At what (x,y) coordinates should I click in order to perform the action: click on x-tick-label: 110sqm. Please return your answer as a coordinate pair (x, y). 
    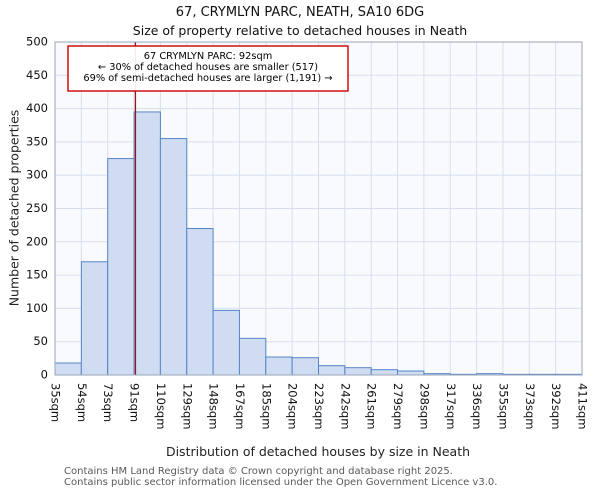
    Looking at the image, I should click on (161, 406).